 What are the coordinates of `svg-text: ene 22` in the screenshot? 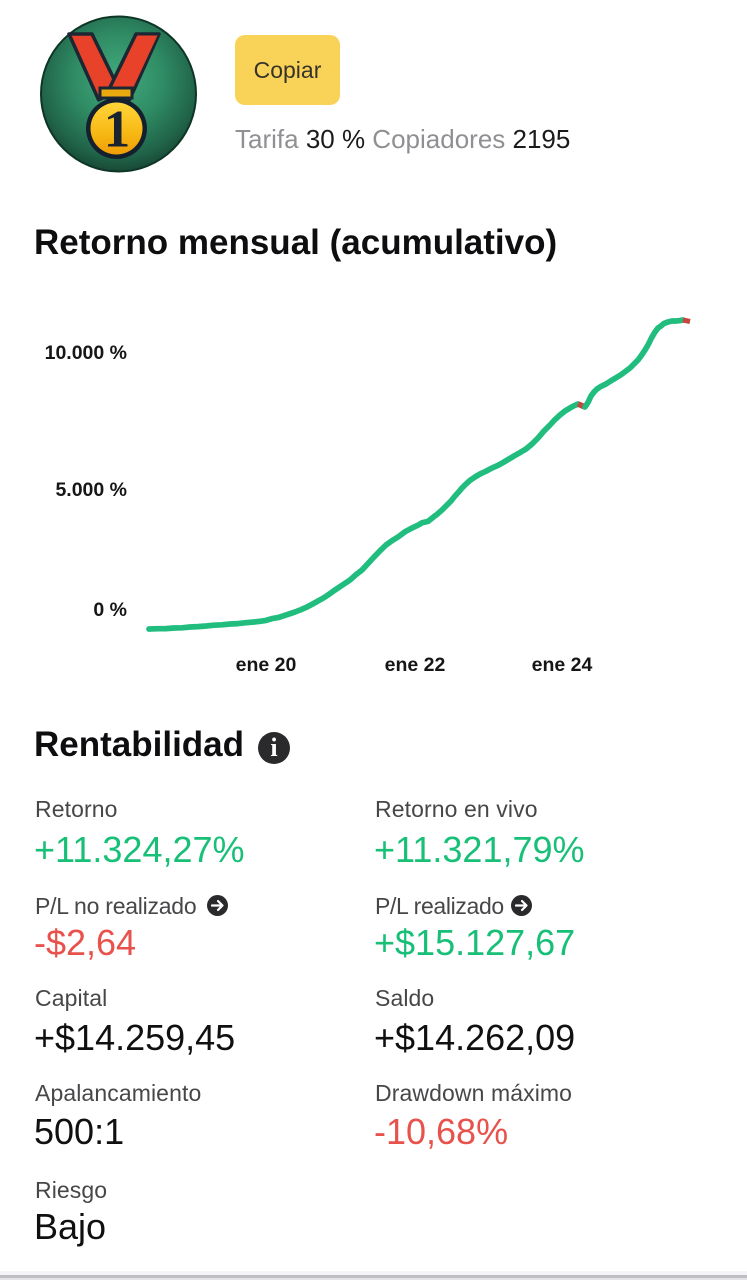 It's located at (415, 665).